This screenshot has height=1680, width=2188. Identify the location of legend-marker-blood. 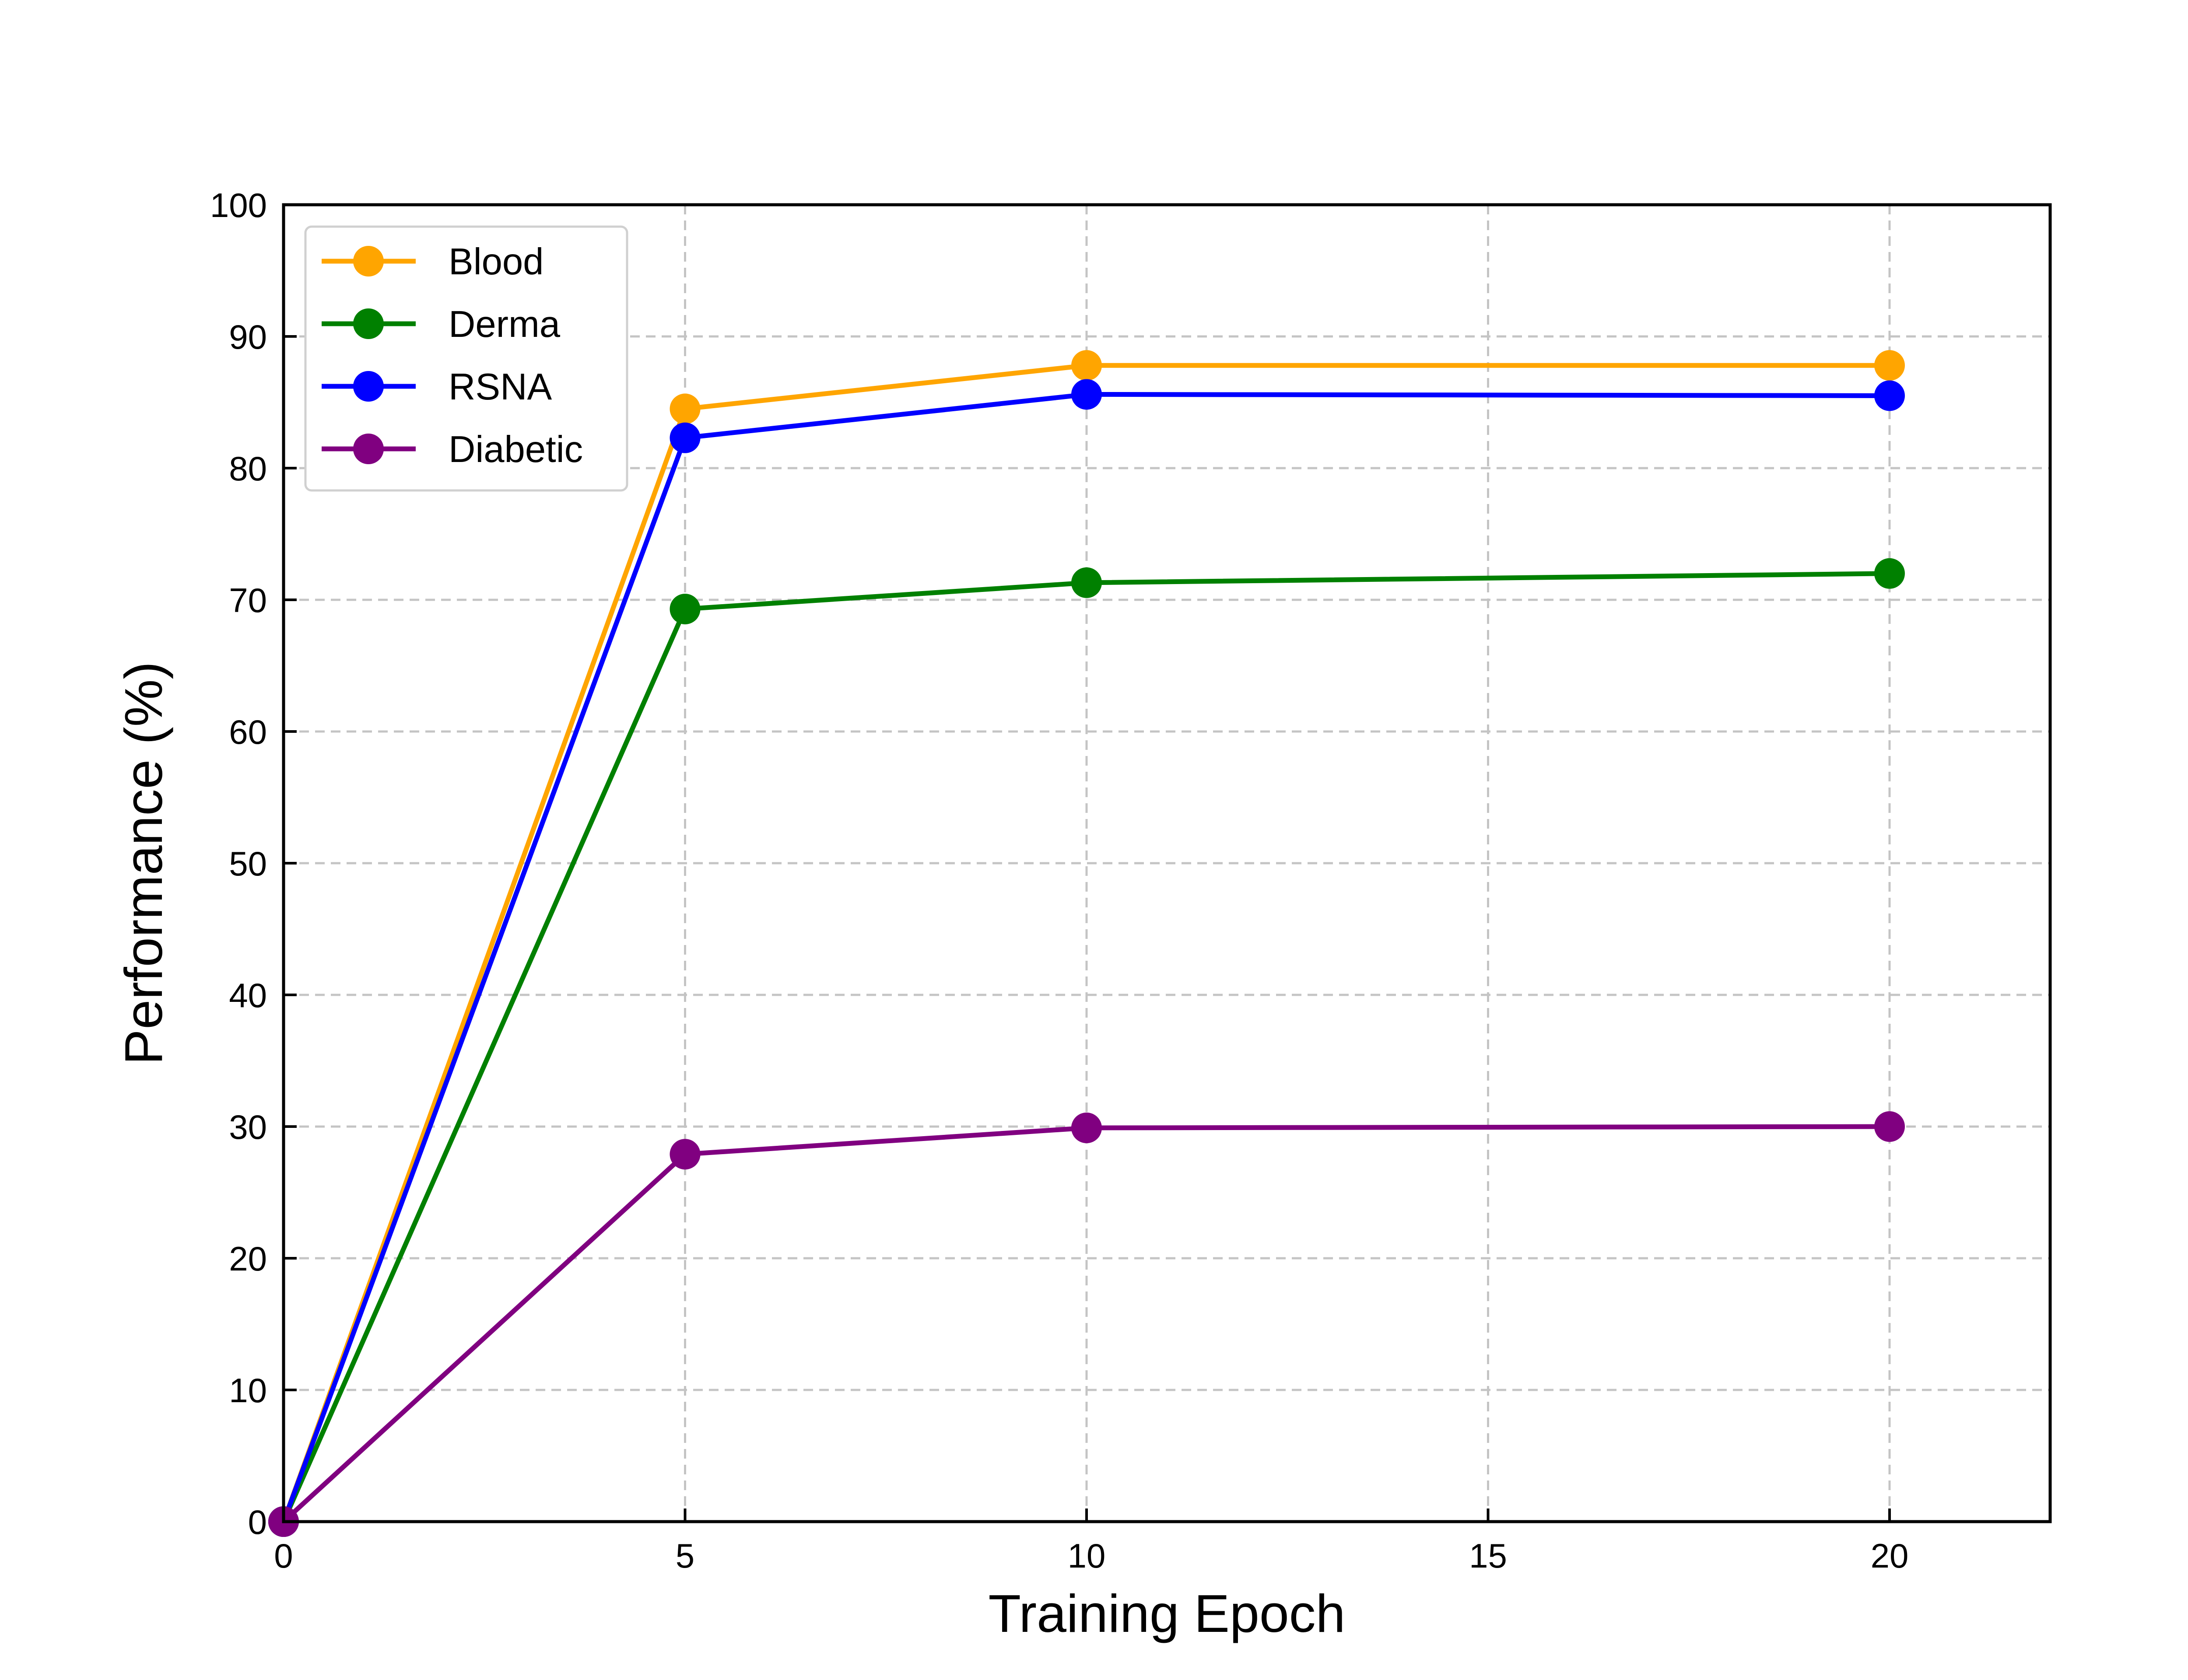
(368, 261).